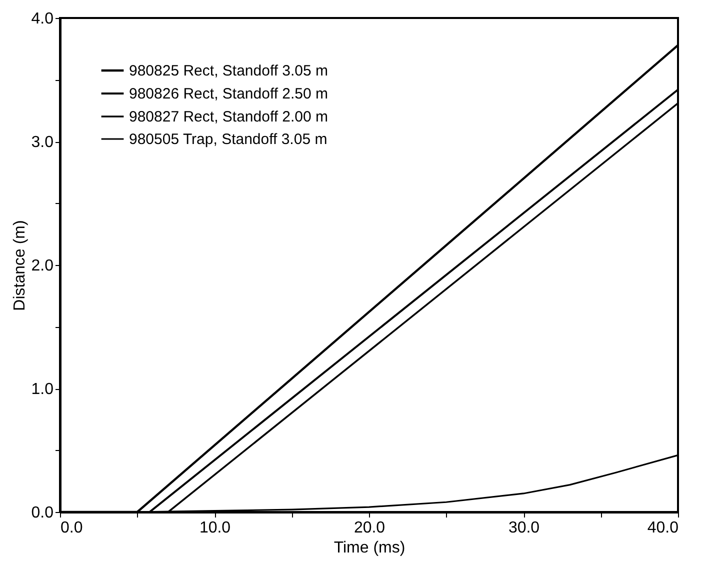 The width and height of the screenshot is (702, 577). Describe the element at coordinates (42, 19) in the screenshot. I see `y-tick-label: 4.0` at that location.